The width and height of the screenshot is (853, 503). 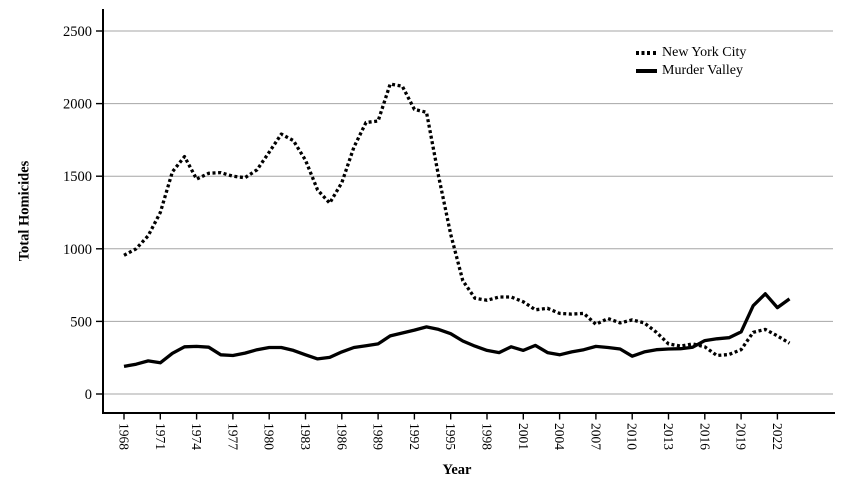 What do you see at coordinates (77, 105) in the screenshot?
I see `y-tick-label: 2000` at bounding box center [77, 105].